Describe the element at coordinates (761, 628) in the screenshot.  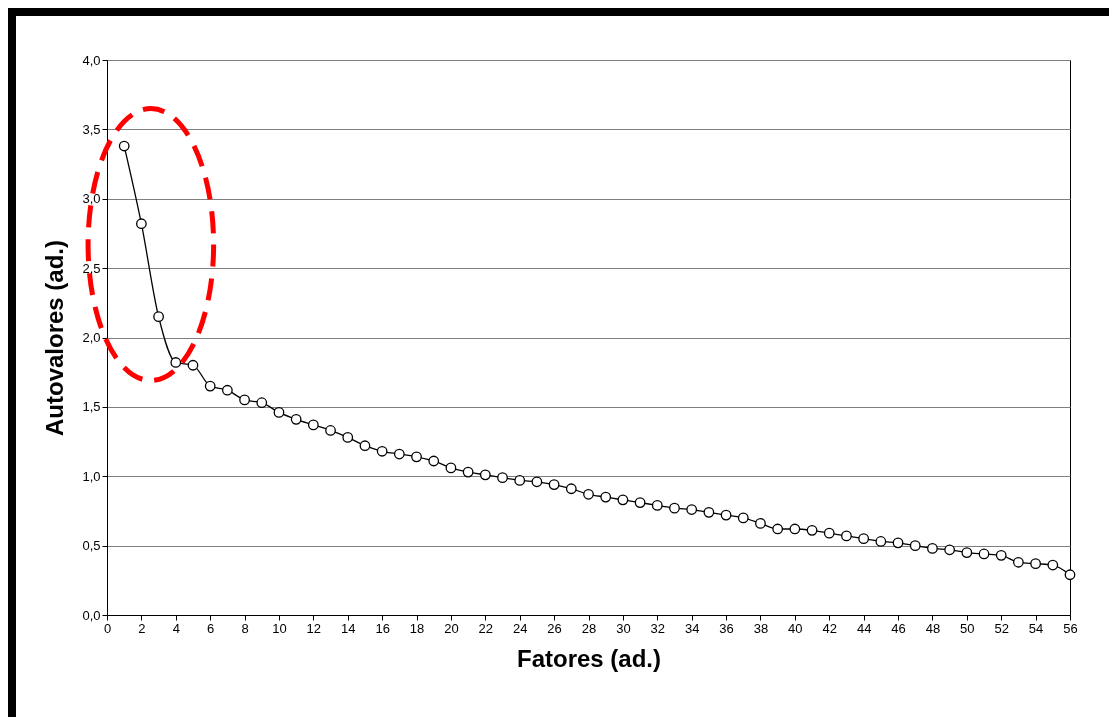
I see `x-tick-label: 38` at that location.